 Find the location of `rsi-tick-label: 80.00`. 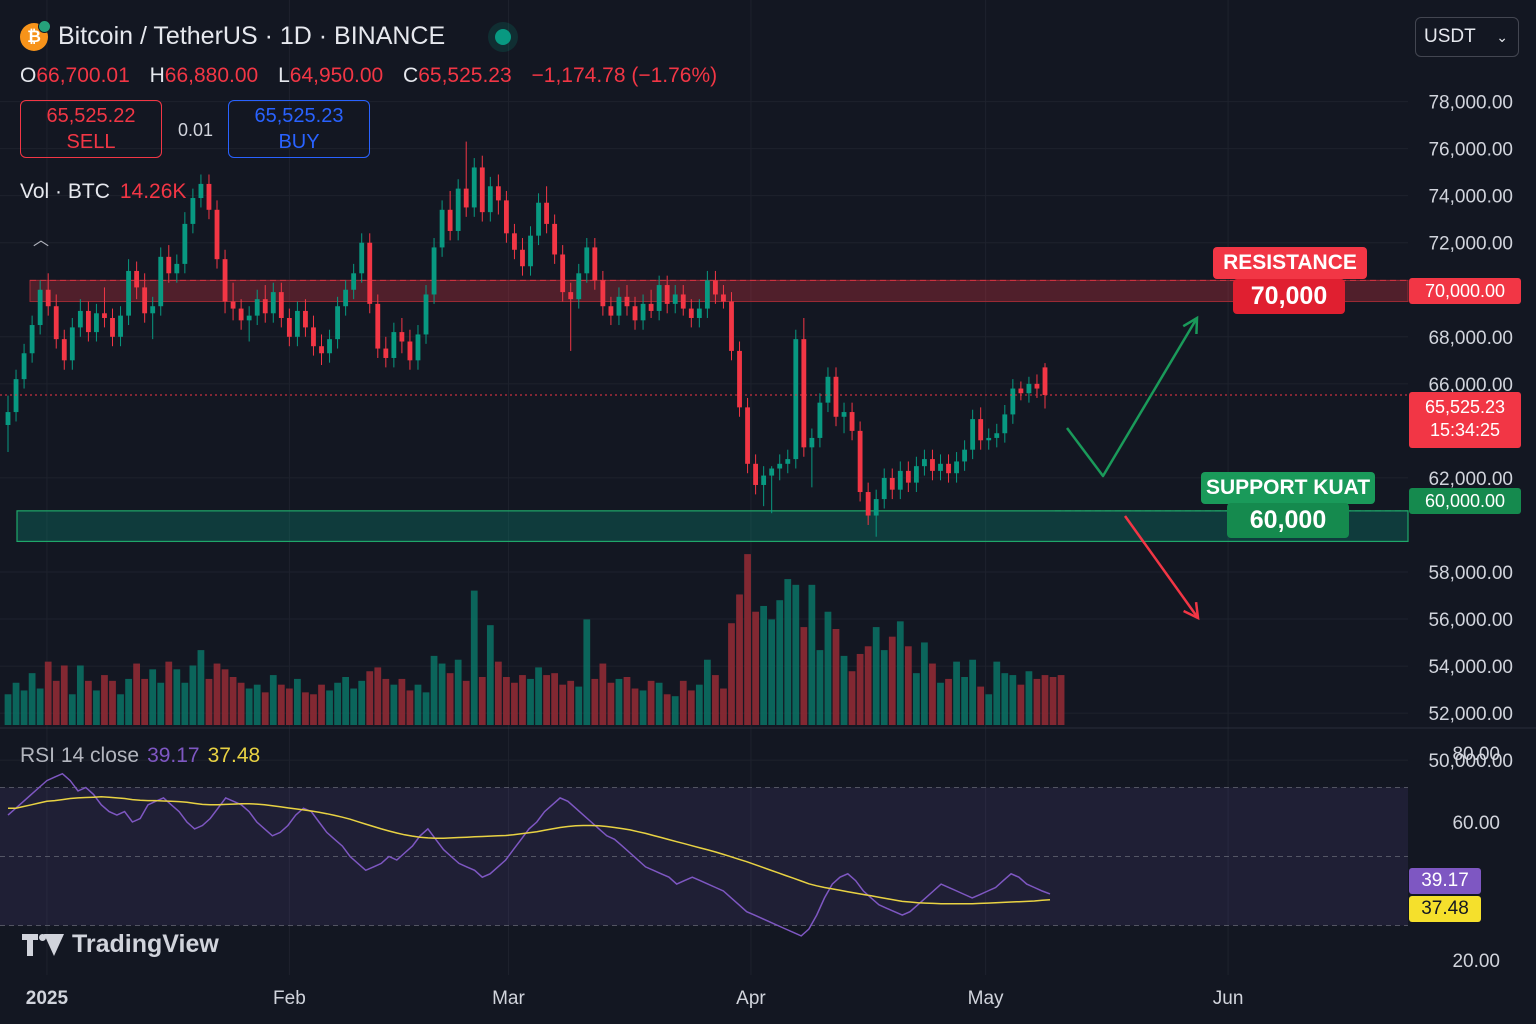

rsi-tick-label: 80.00 is located at coordinates (1476, 754).